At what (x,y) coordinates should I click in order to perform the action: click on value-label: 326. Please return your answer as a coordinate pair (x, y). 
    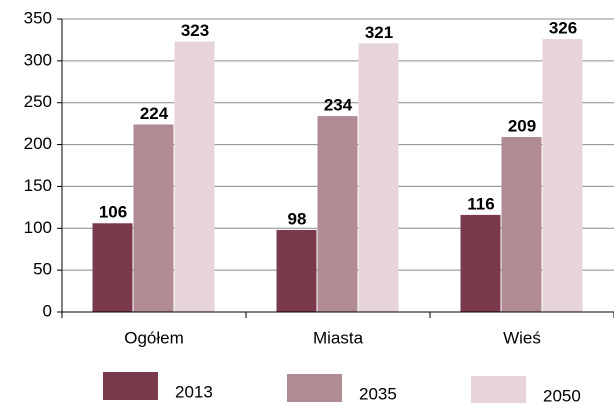
    Looking at the image, I should click on (563, 28).